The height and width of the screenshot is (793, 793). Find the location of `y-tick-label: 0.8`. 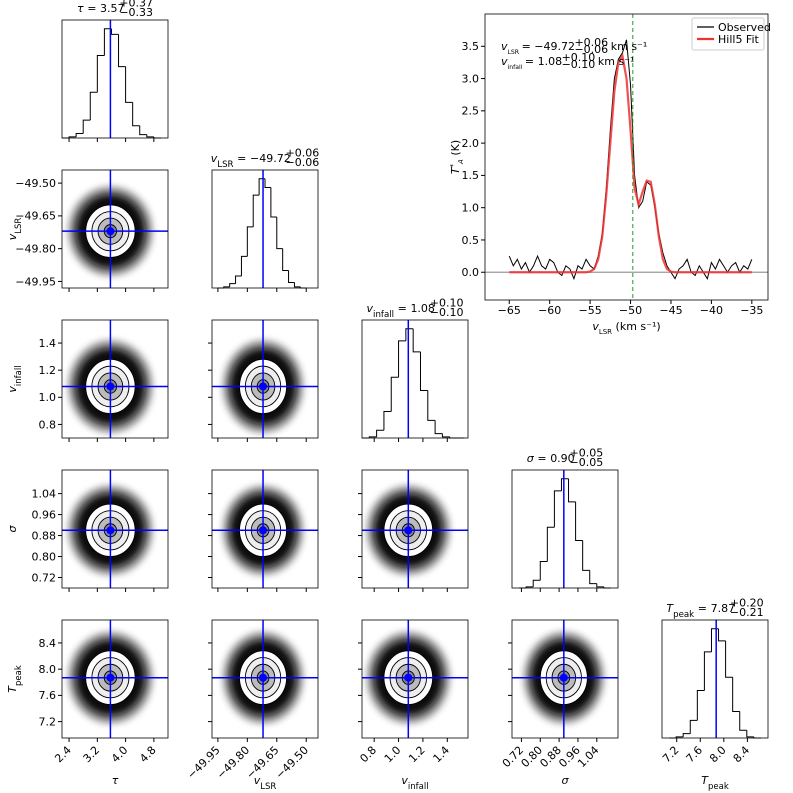

y-tick-label: 0.8 is located at coordinates (48, 424).